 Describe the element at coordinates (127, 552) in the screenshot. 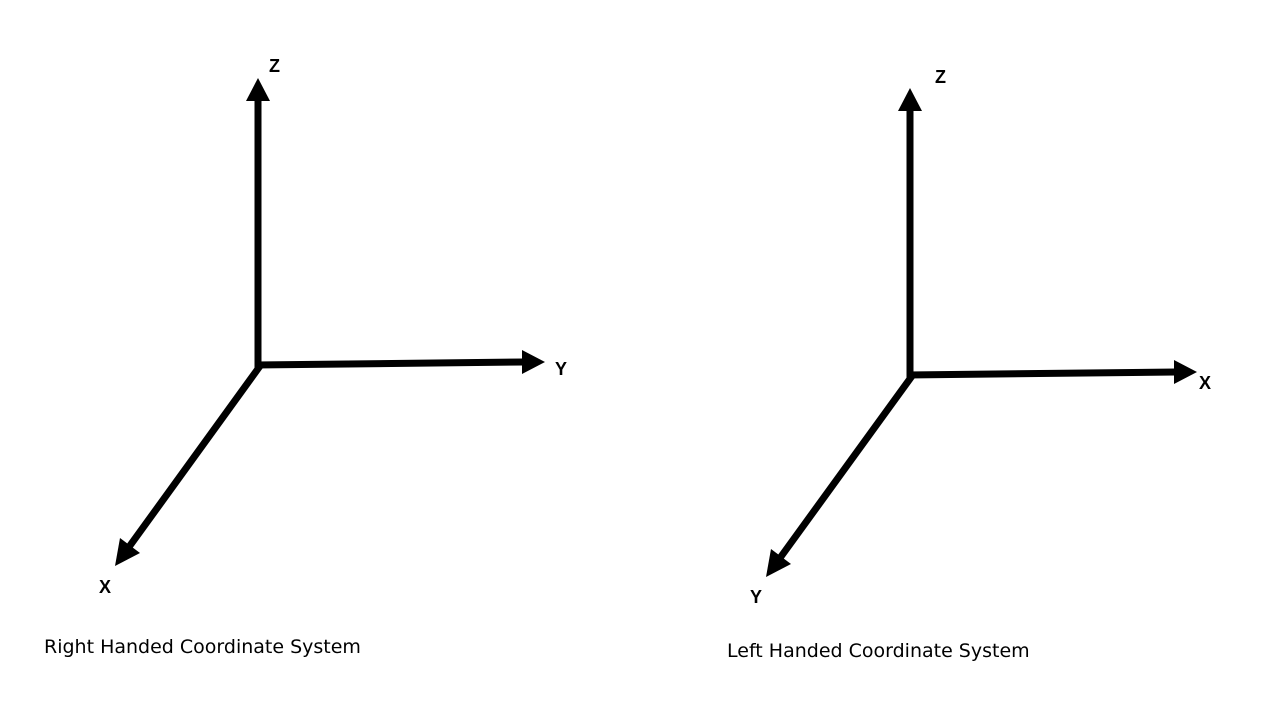

I see `rh-x-arrowhead` at that location.